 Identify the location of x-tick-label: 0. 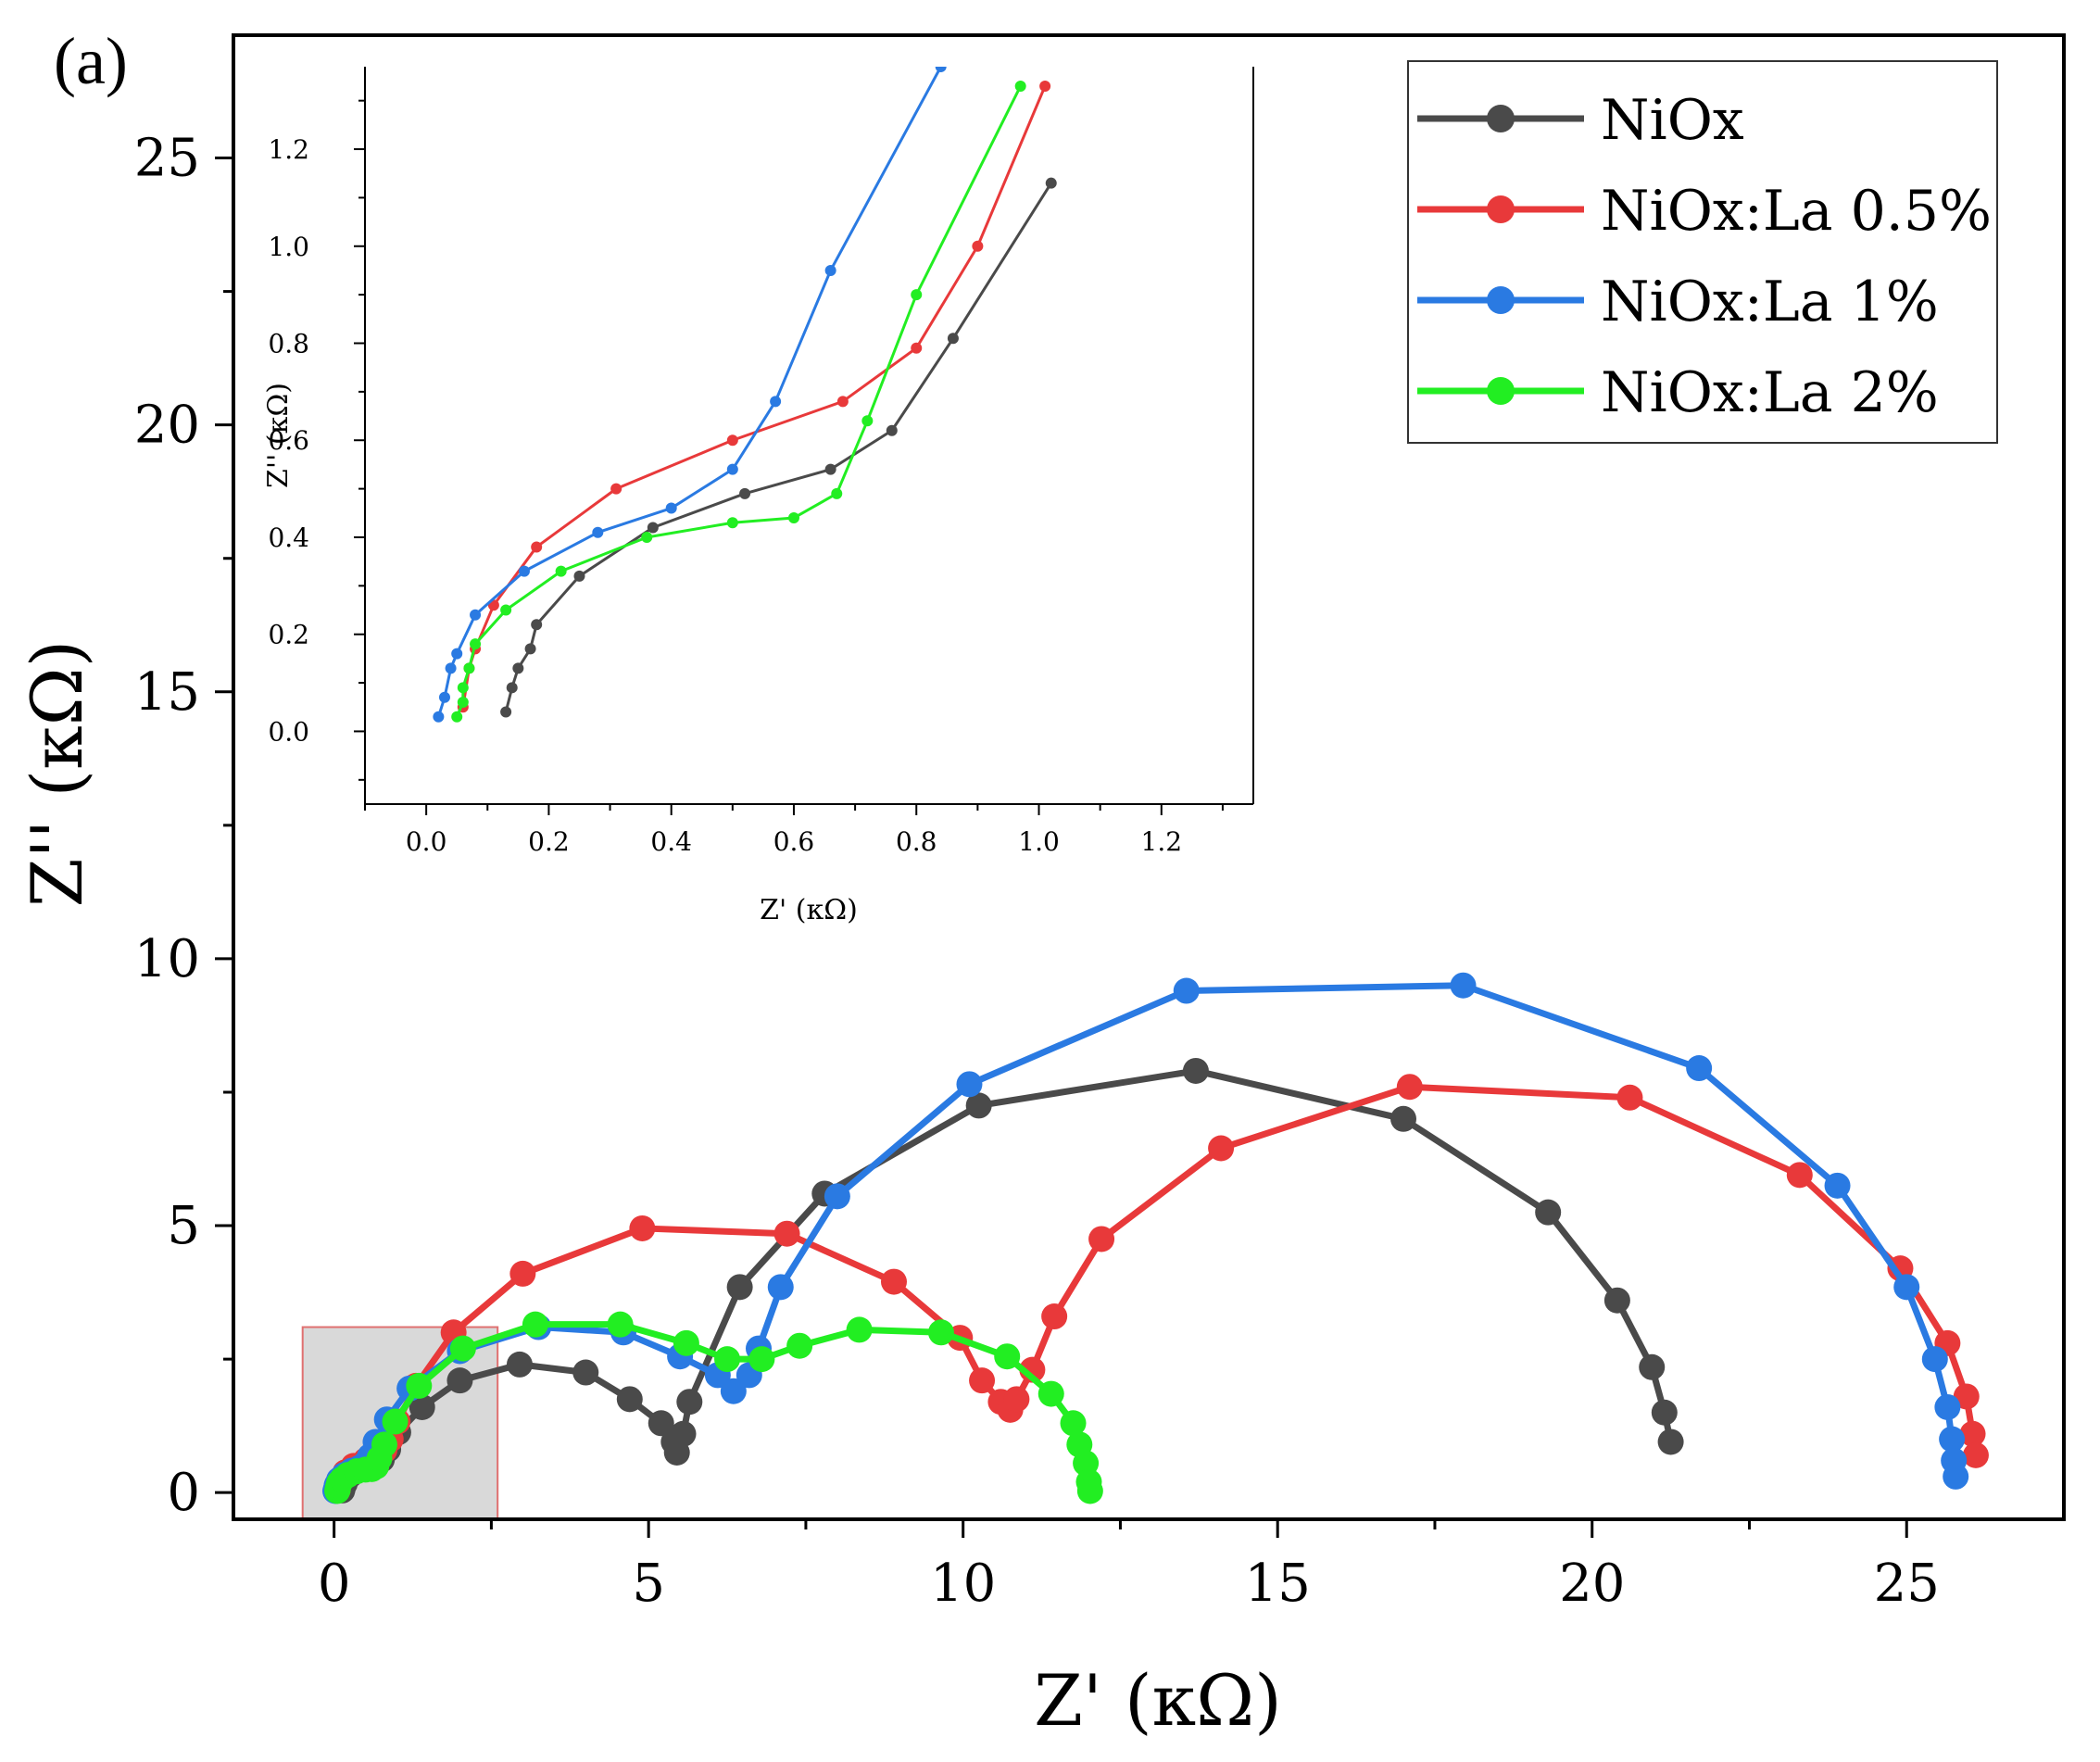
(334, 1584).